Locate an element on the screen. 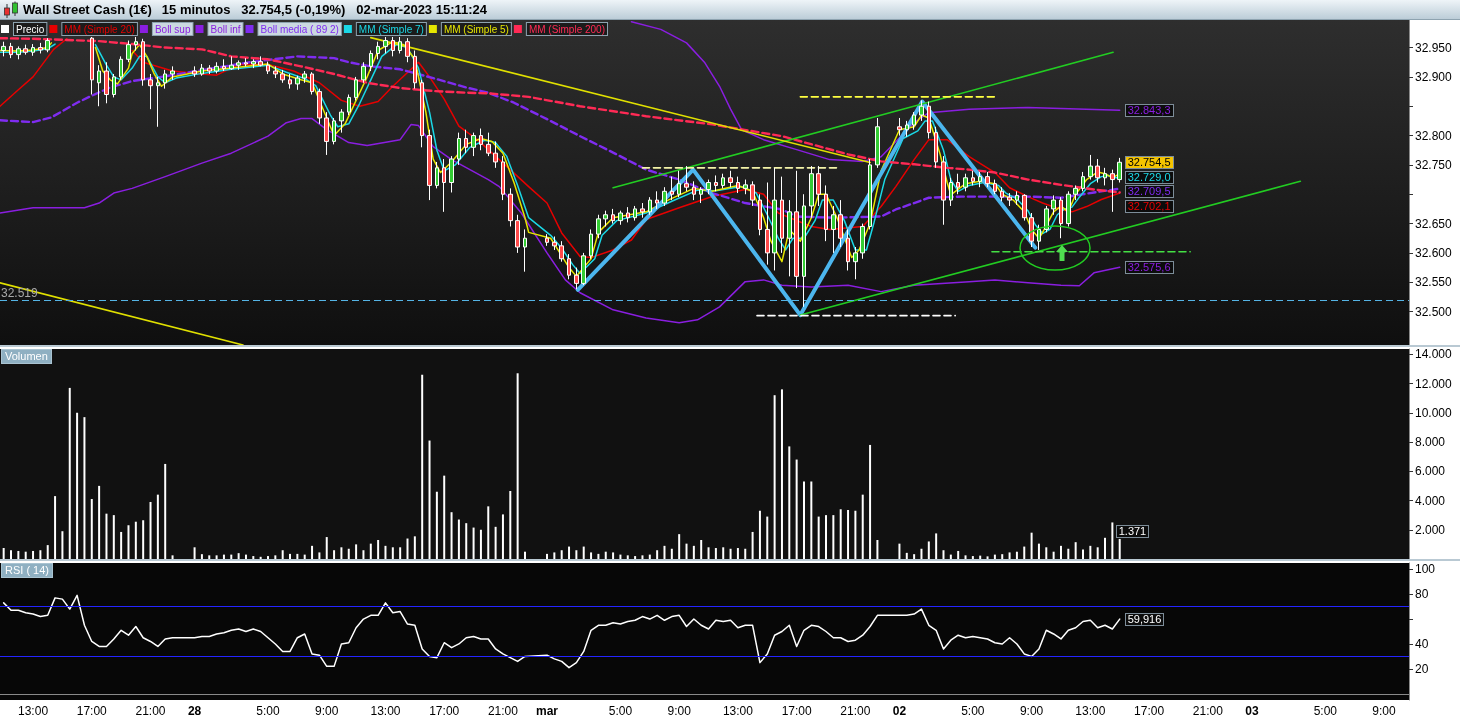 This screenshot has width=1460, height=720. chart-title: Wall Street Cash (1€) is located at coordinates (87, 9).